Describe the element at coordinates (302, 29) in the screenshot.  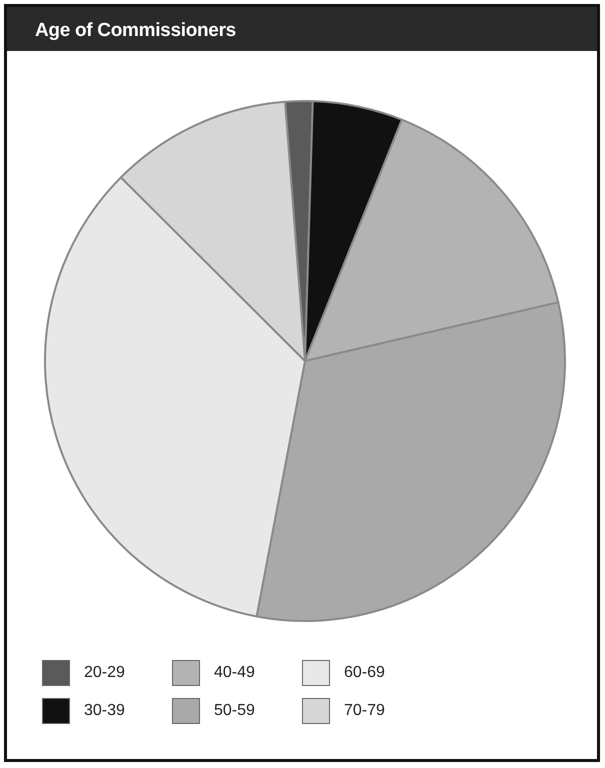
I see `chart-title: Age of Commissioners` at that location.